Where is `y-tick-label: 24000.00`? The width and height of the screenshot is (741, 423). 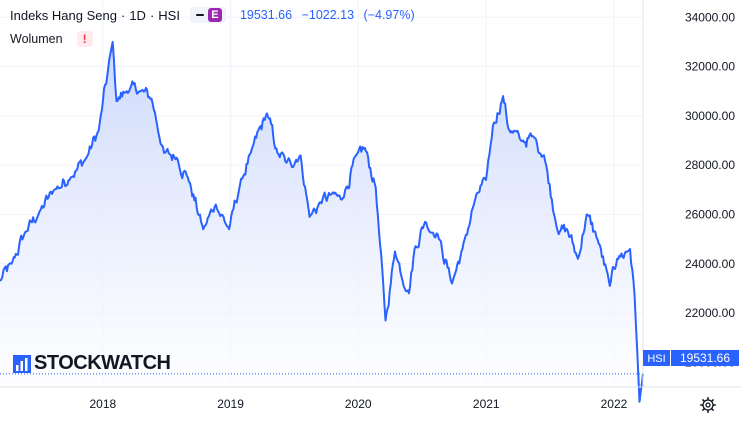
y-tick-label: 24000.00 is located at coordinates (710, 264).